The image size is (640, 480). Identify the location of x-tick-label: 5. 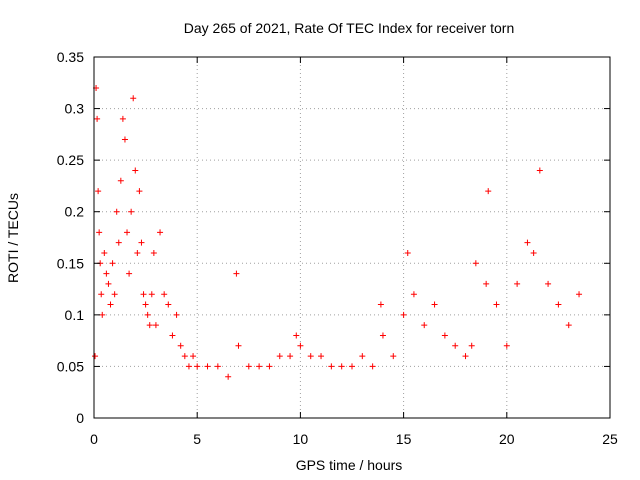
(197, 439).